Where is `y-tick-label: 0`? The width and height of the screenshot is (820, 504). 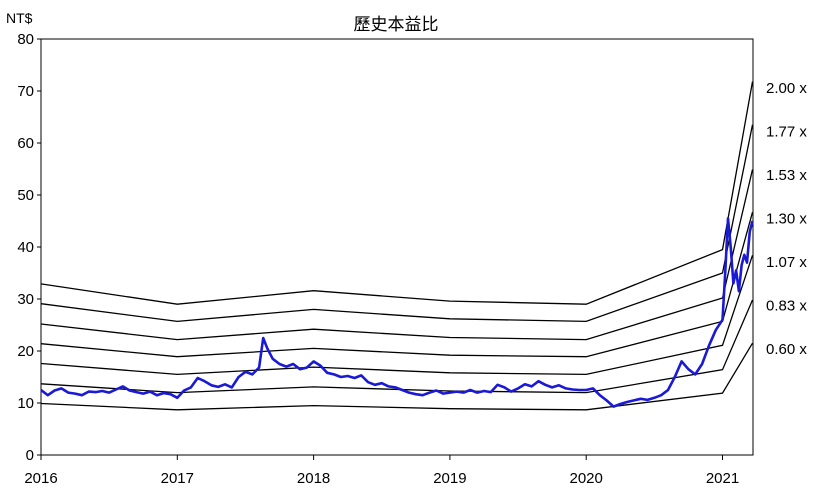
y-tick-label: 0 is located at coordinates (30, 455).